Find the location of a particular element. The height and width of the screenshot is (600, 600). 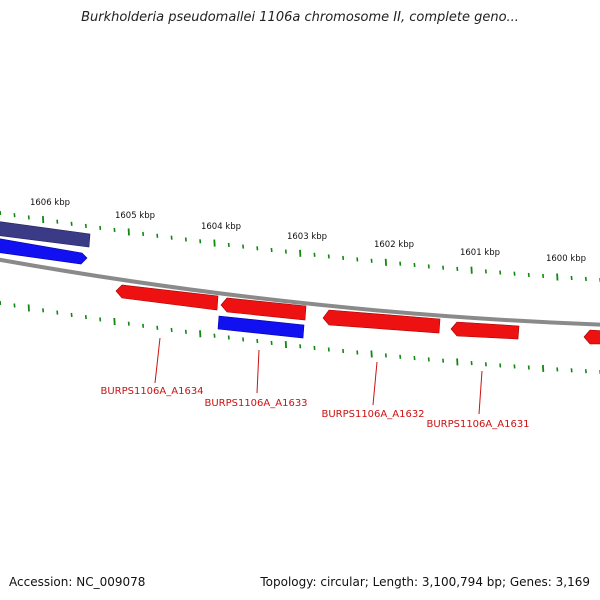

gene-label-a1631: BURPS1106A_A1631 is located at coordinates (477, 424).